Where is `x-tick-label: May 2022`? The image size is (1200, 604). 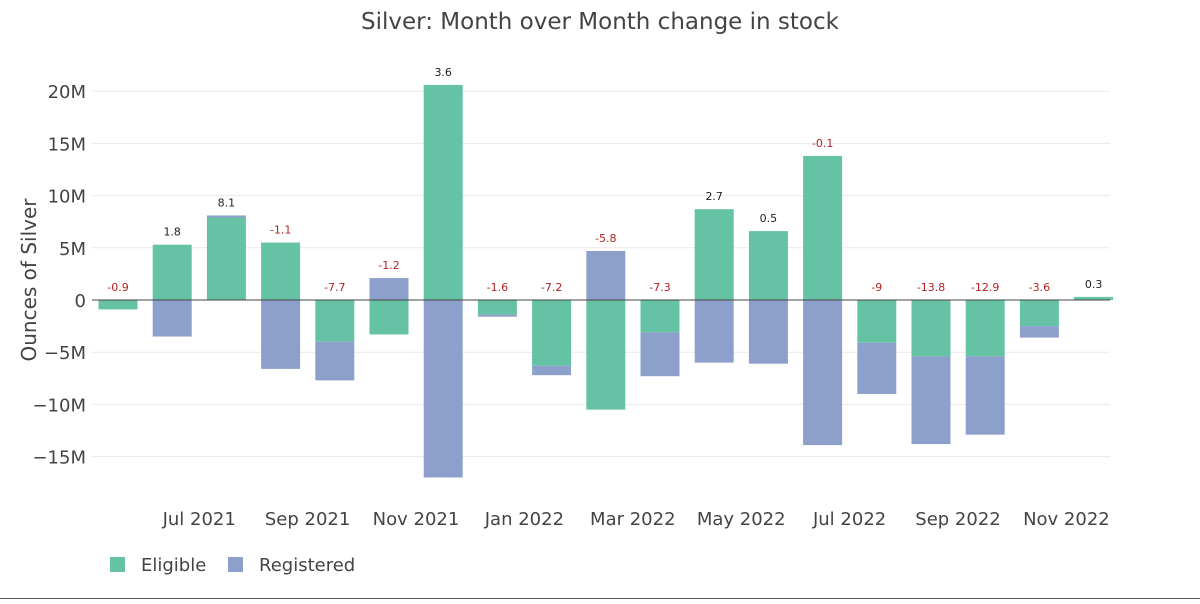 x-tick-label: May 2022 is located at coordinates (741, 519).